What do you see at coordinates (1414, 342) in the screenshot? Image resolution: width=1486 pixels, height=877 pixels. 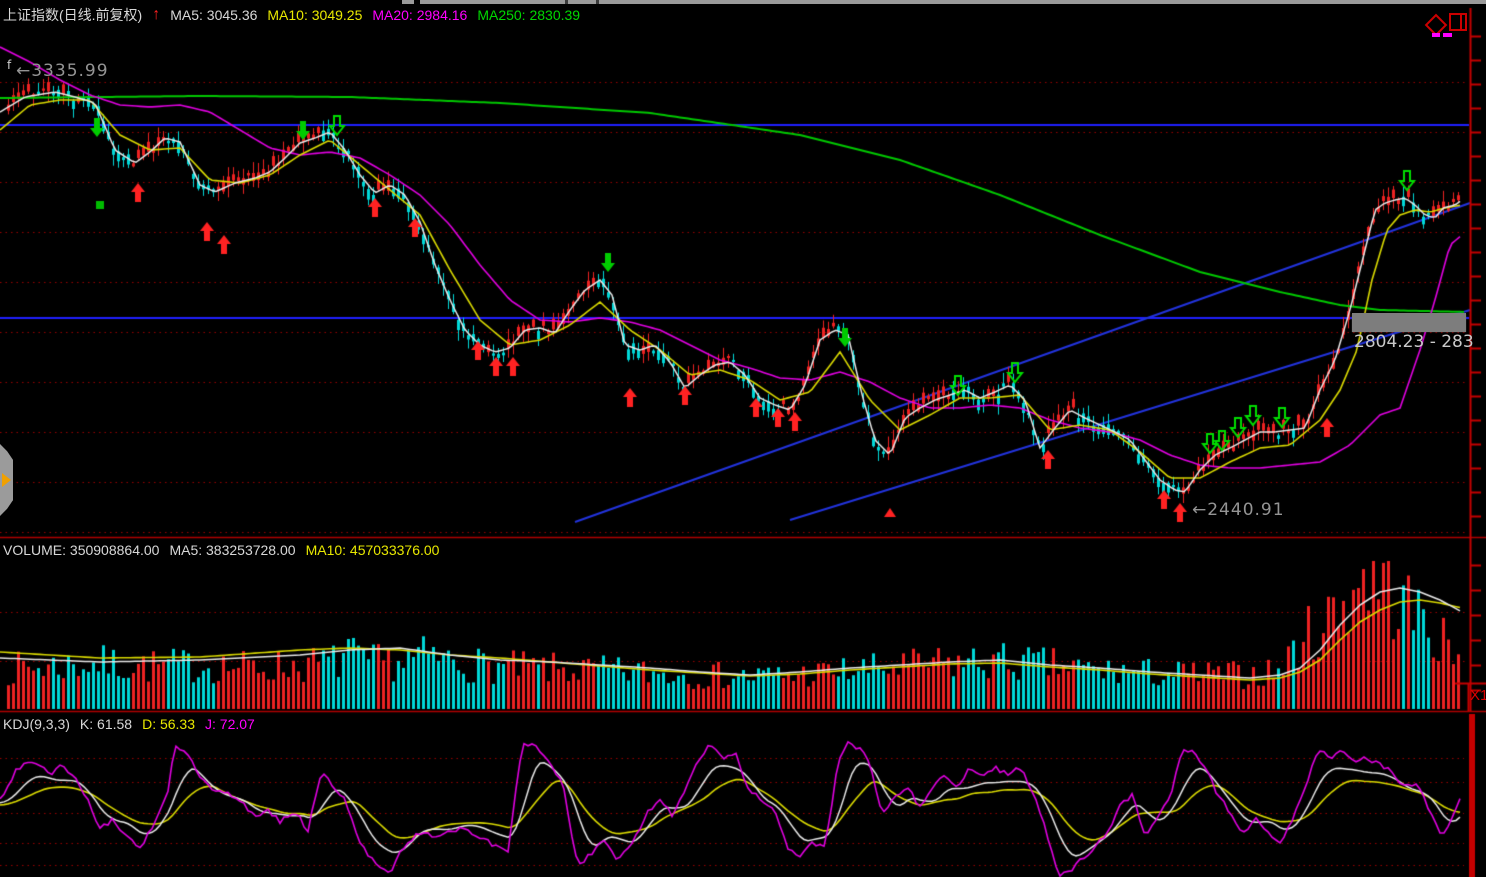 I see `price-range-label: 2804.23 - 283` at bounding box center [1414, 342].